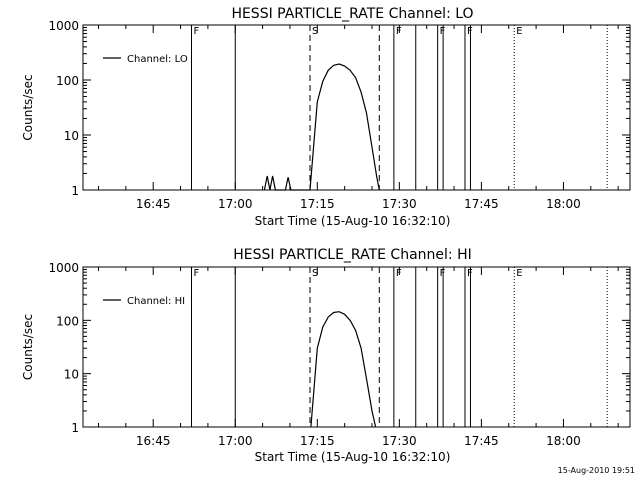 This screenshot has height=480, width=640. Describe the element at coordinates (156, 301) in the screenshot. I see `legend-label: Channel: HI` at that location.